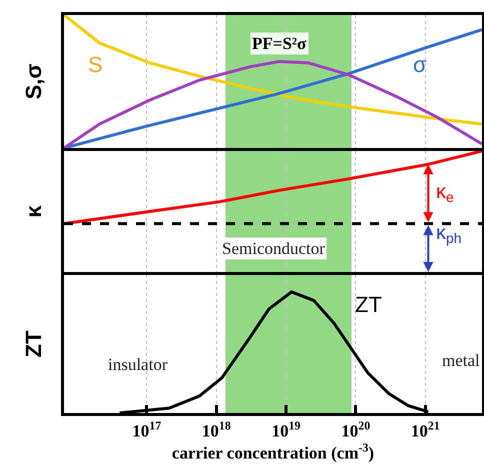  What do you see at coordinates (425, 429) in the screenshot?
I see `x-tick-label: 10$^{21}$` at bounding box center [425, 429].